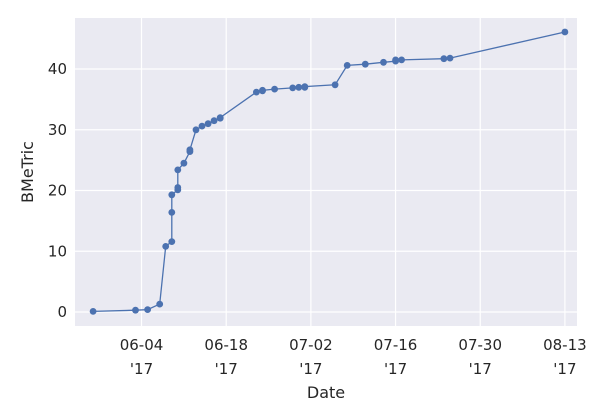 The width and height of the screenshot is (600, 420). Describe the element at coordinates (62, 312) in the screenshot. I see `y-tick-label: 0` at that location.